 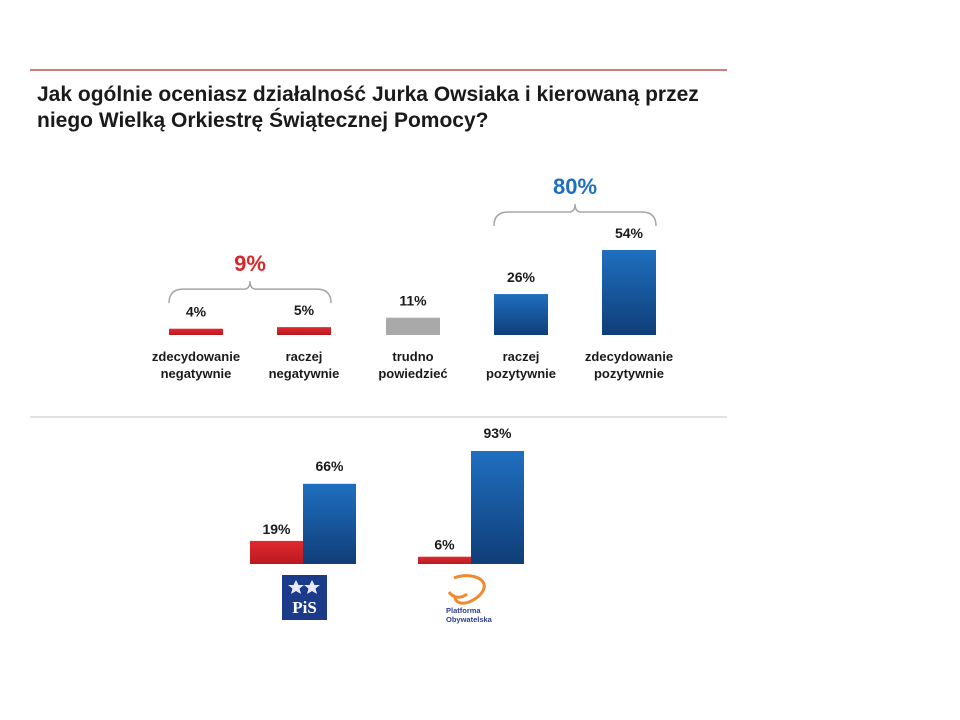 I want to click on value-label-3: 26%, so click(x=521, y=277).